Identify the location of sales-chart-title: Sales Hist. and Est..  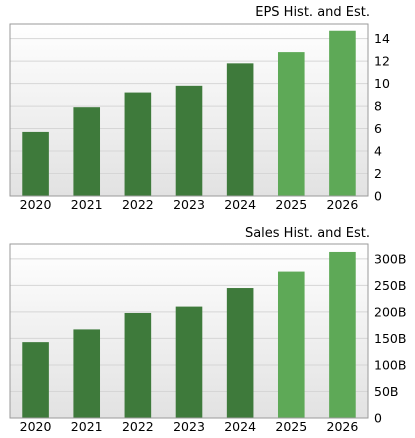
(307, 233).